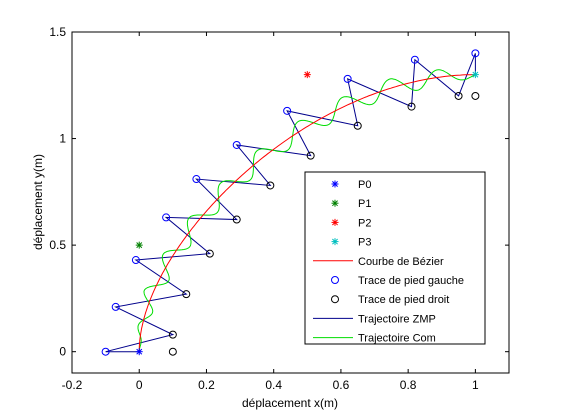 The image size is (561, 420). I want to click on legend-entry-4-label: Courbe de Bézier, so click(401, 262).